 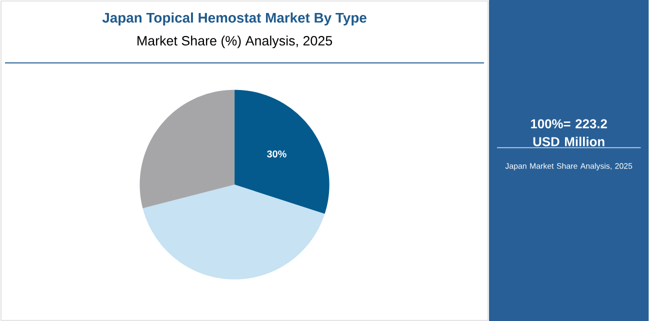 What do you see at coordinates (235, 41) in the screenshot?
I see `chart-subtitle: Market Share (%) Analysis, 2025` at bounding box center [235, 41].